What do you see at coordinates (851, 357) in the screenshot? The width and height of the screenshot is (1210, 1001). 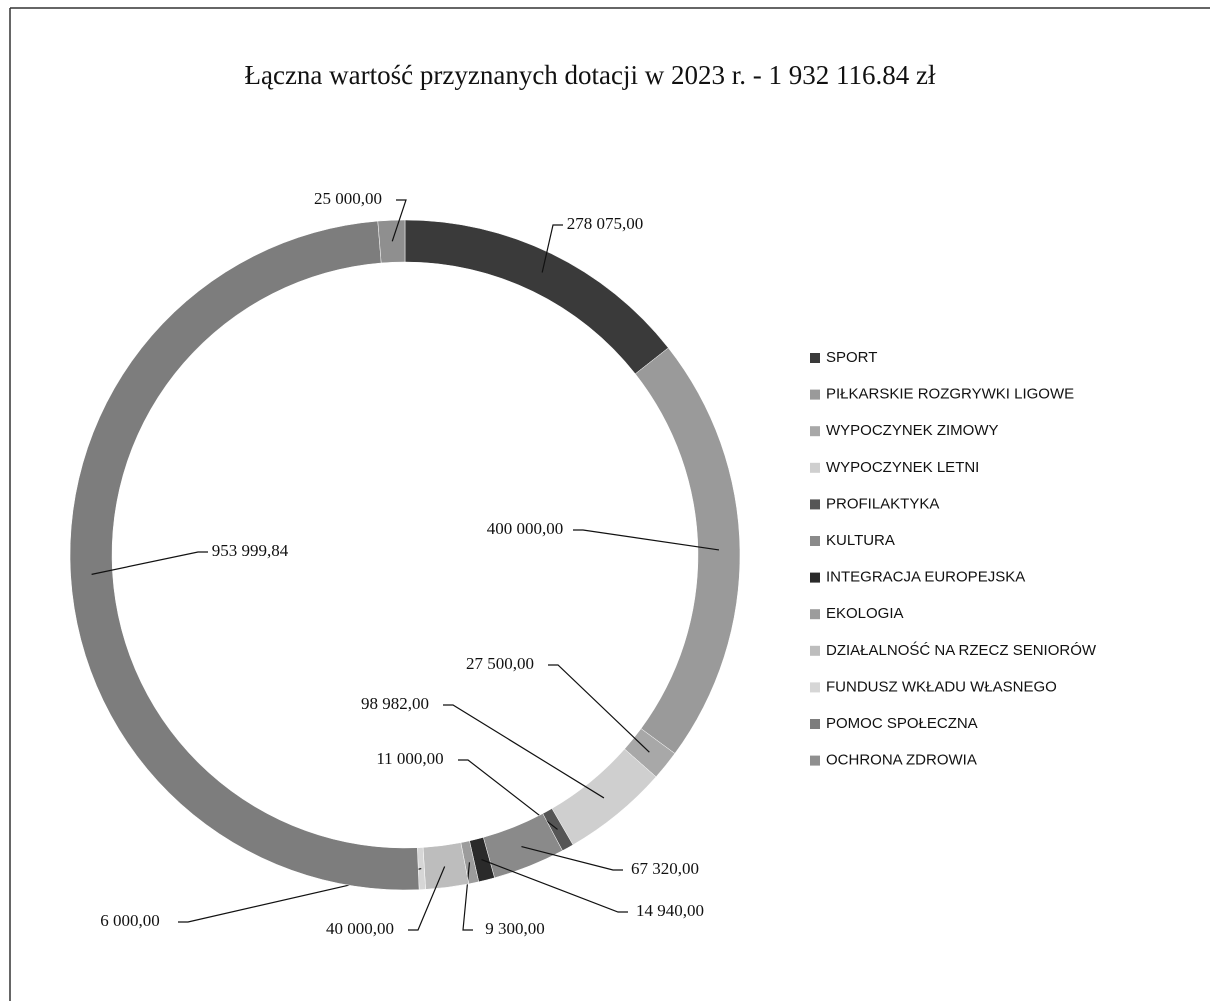 I see `legend-label: SPORT` at bounding box center [851, 357].